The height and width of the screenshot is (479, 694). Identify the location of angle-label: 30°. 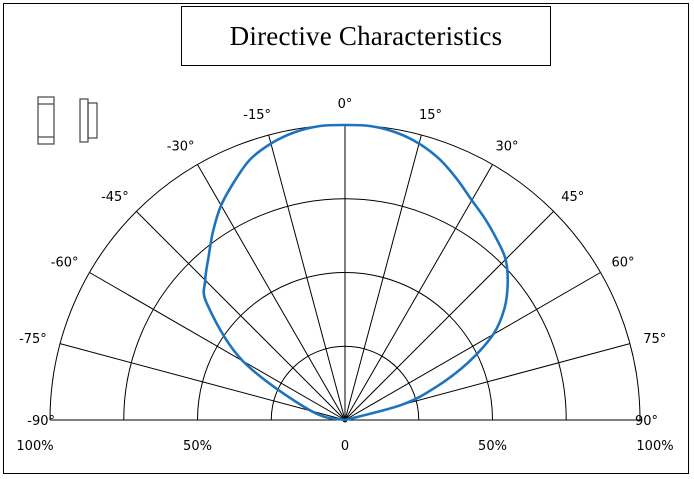
(507, 147).